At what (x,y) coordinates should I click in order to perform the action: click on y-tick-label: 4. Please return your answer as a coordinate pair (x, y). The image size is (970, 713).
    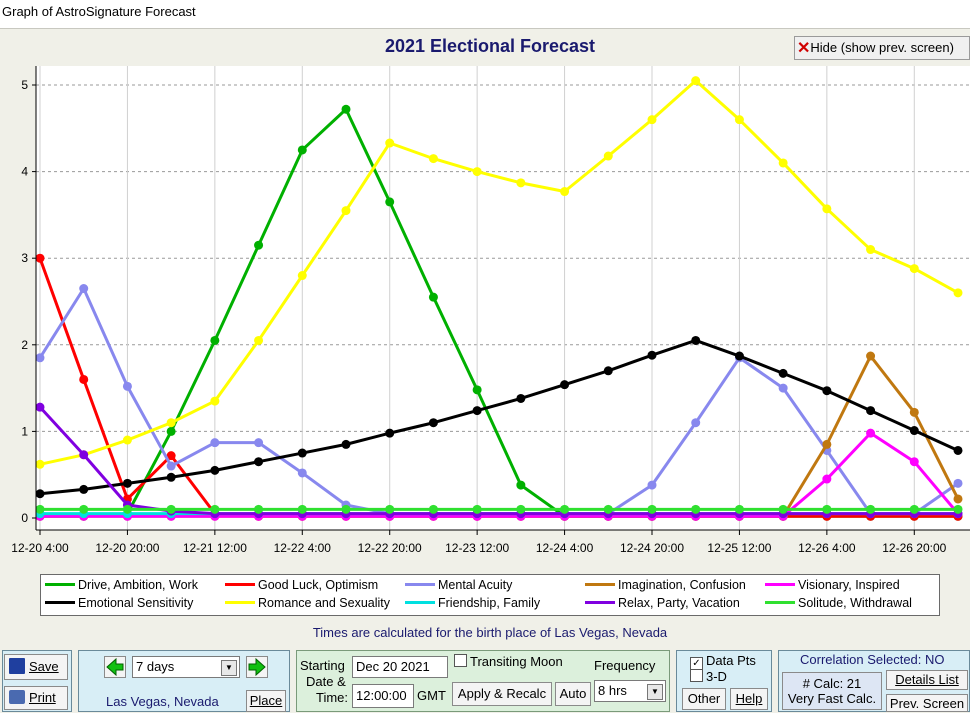
    Looking at the image, I should click on (24, 172).